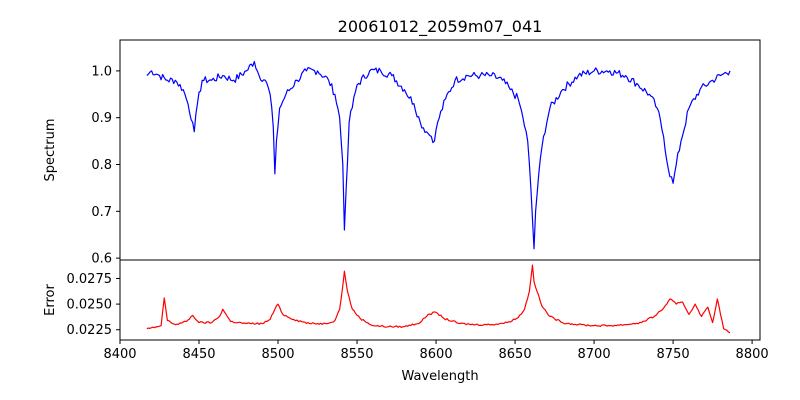  What do you see at coordinates (90, 279) in the screenshot?
I see `error-y-tick-label: 0.0275` at bounding box center [90, 279].